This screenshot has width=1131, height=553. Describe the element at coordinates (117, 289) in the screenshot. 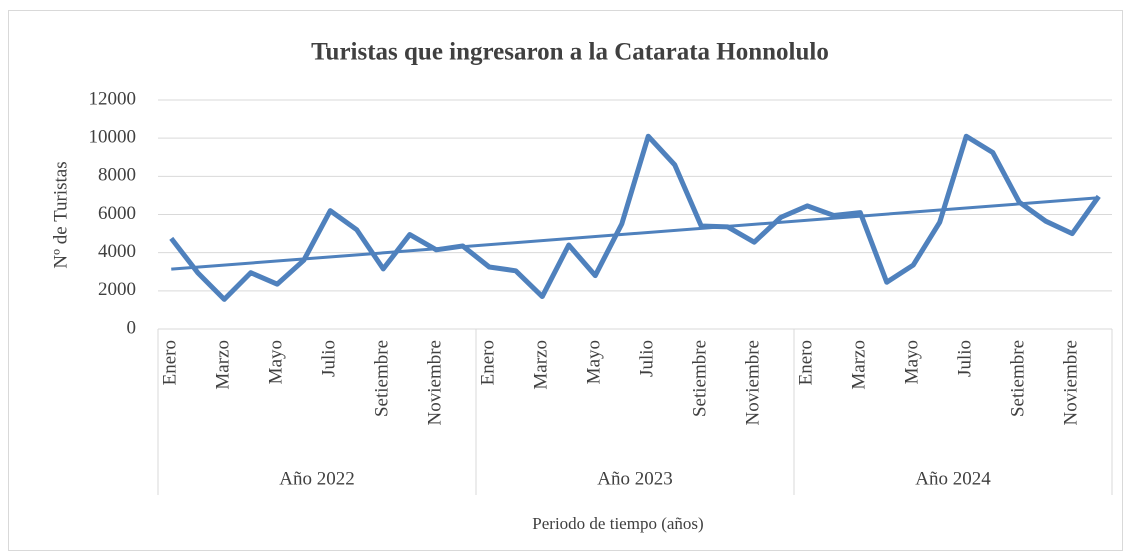

I see `y-tick-label: 2000` at that location.